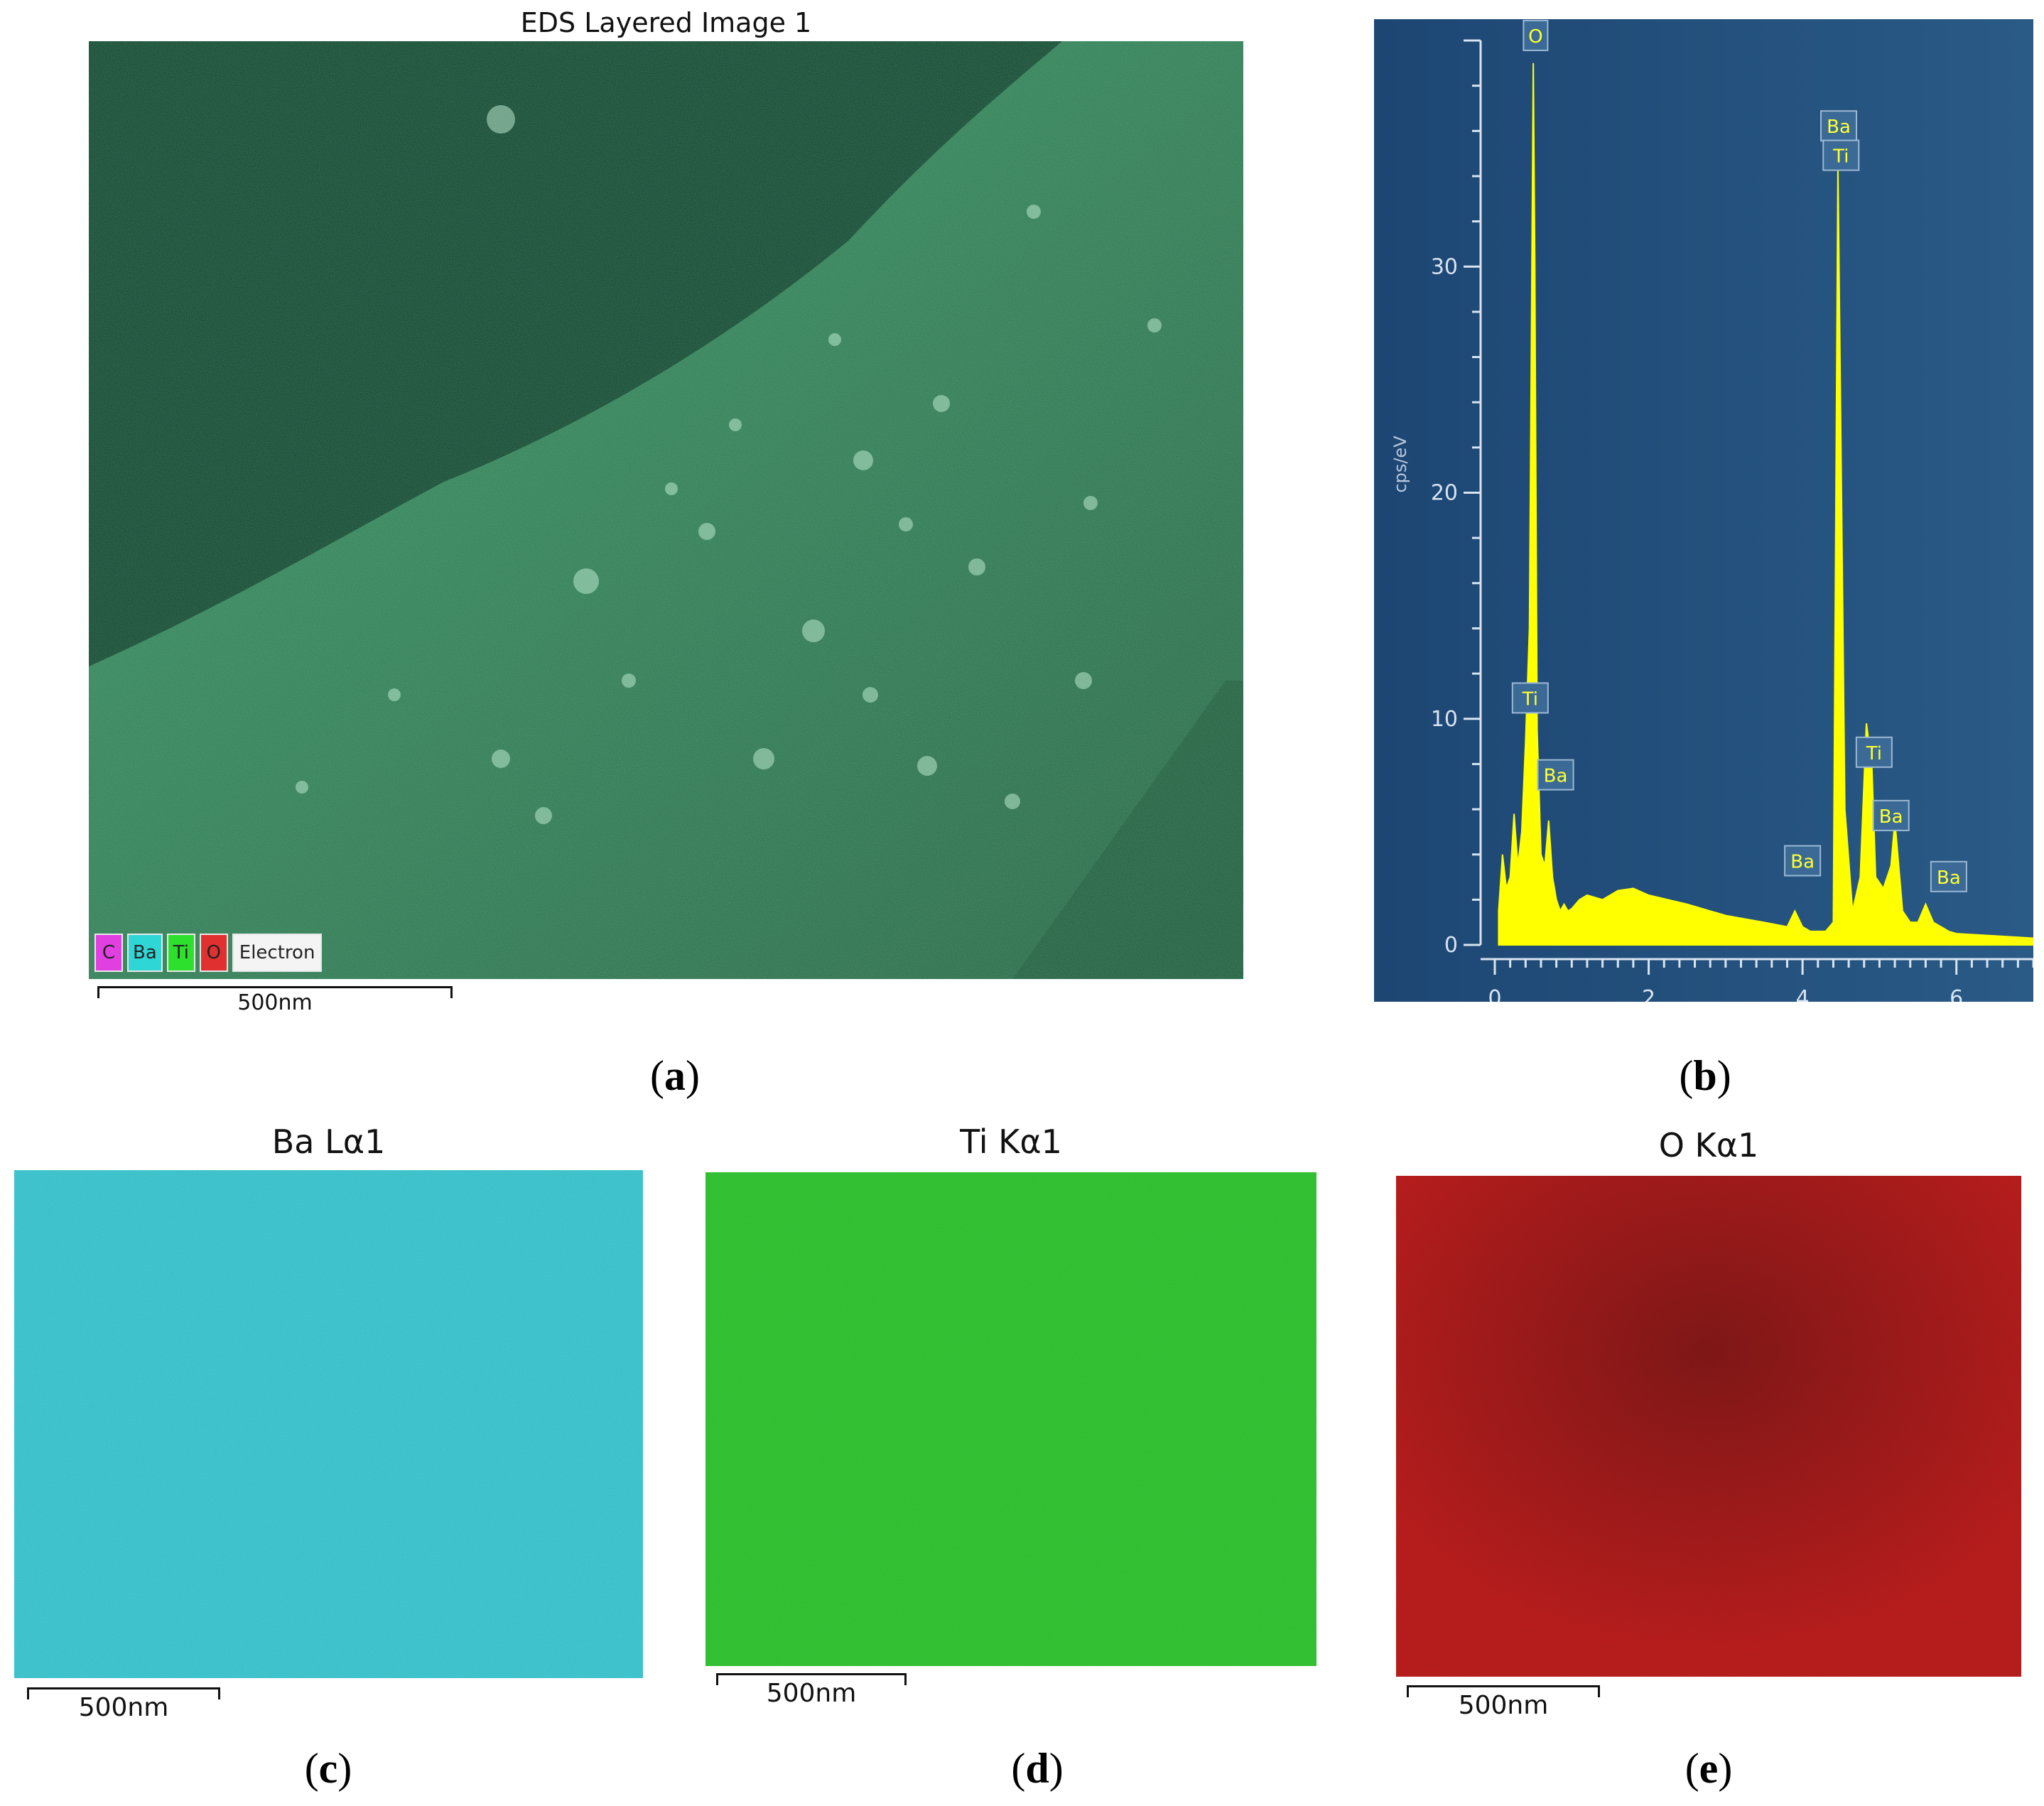 This screenshot has width=2044, height=1806. What do you see at coordinates (1037, 1768) in the screenshot?
I see `panel-d-label: (d)` at bounding box center [1037, 1768].